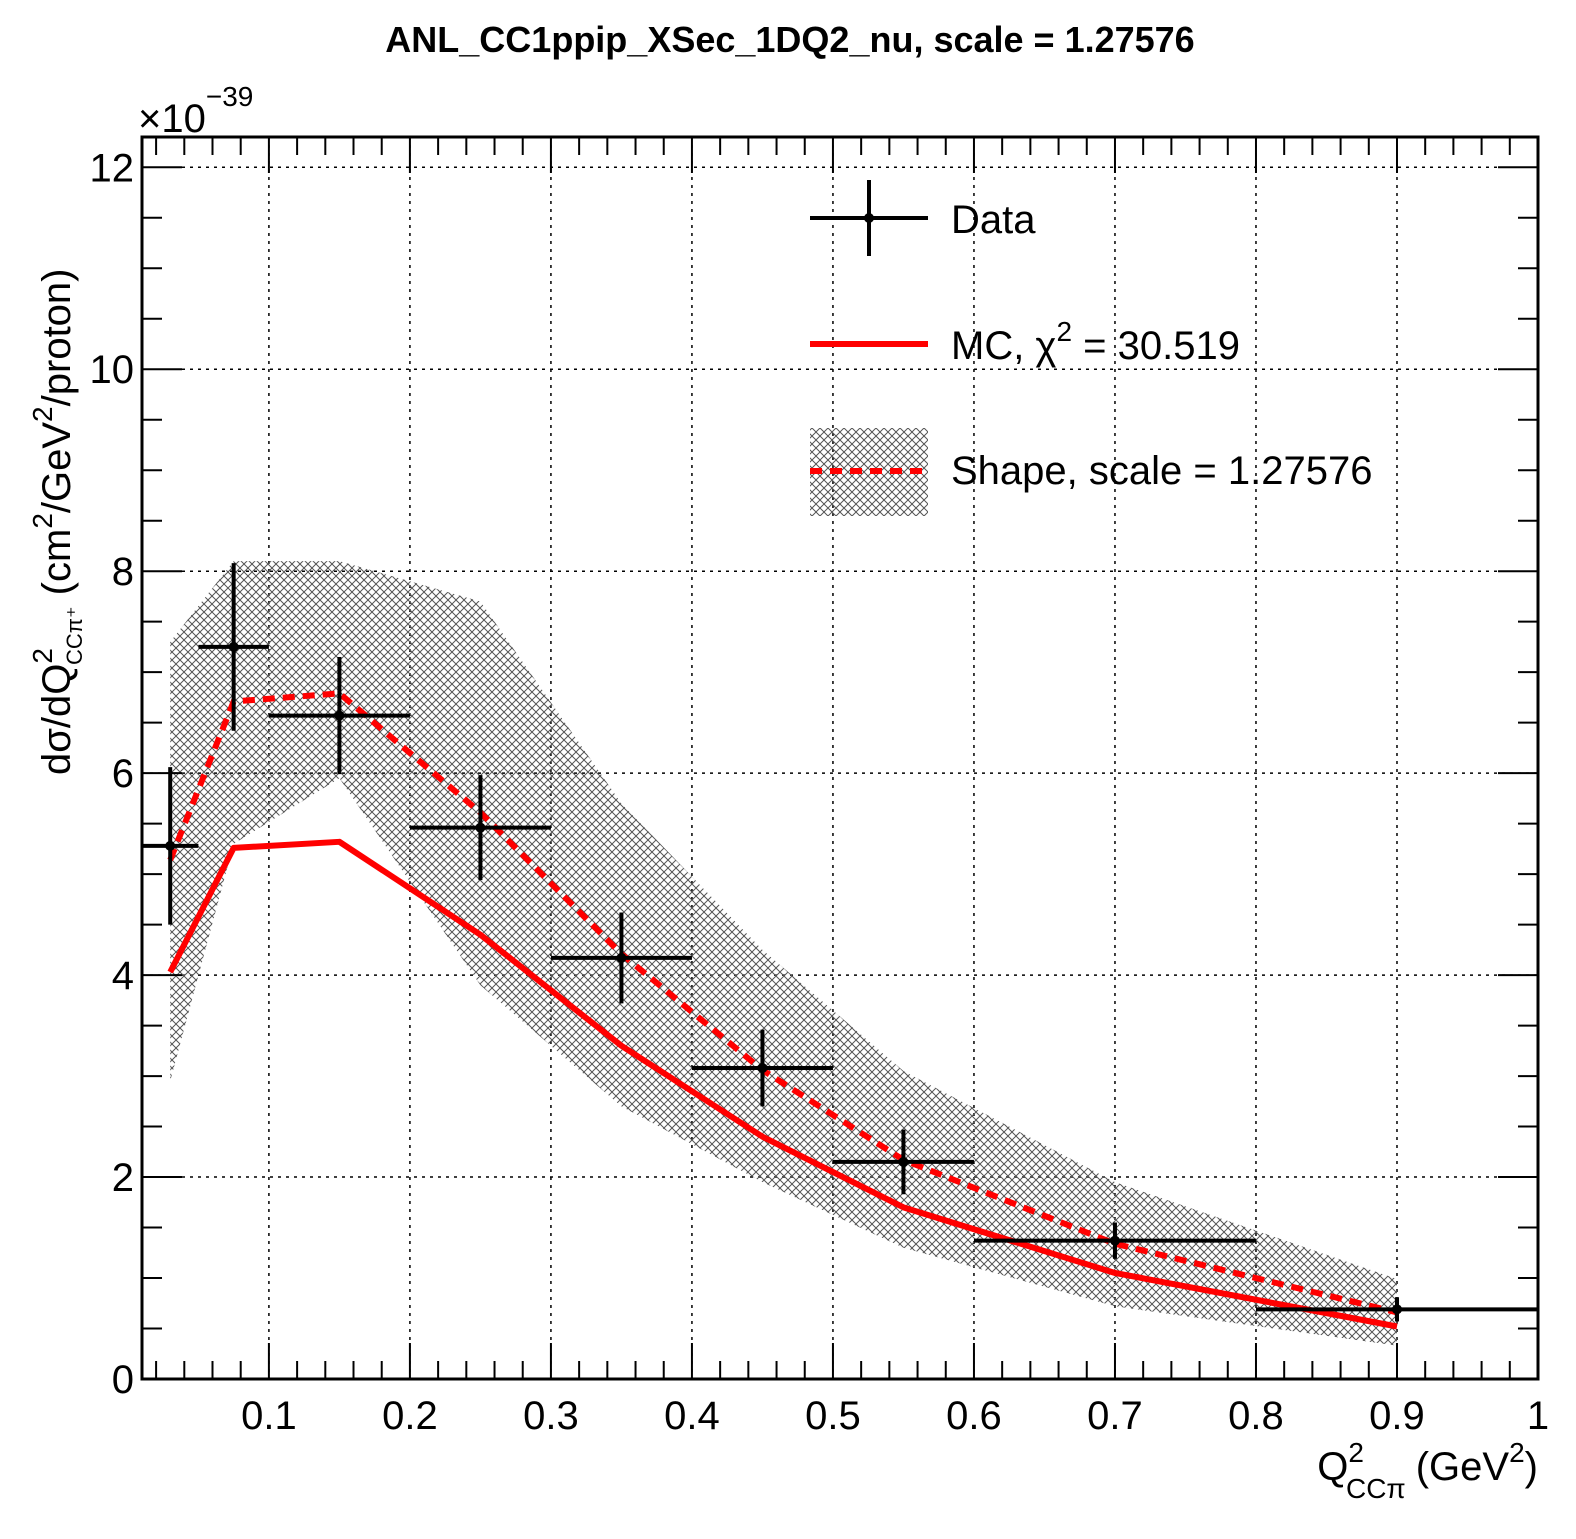  What do you see at coordinates (42, 521) in the screenshot?
I see `y-axis-units-sup: 2` at bounding box center [42, 521].